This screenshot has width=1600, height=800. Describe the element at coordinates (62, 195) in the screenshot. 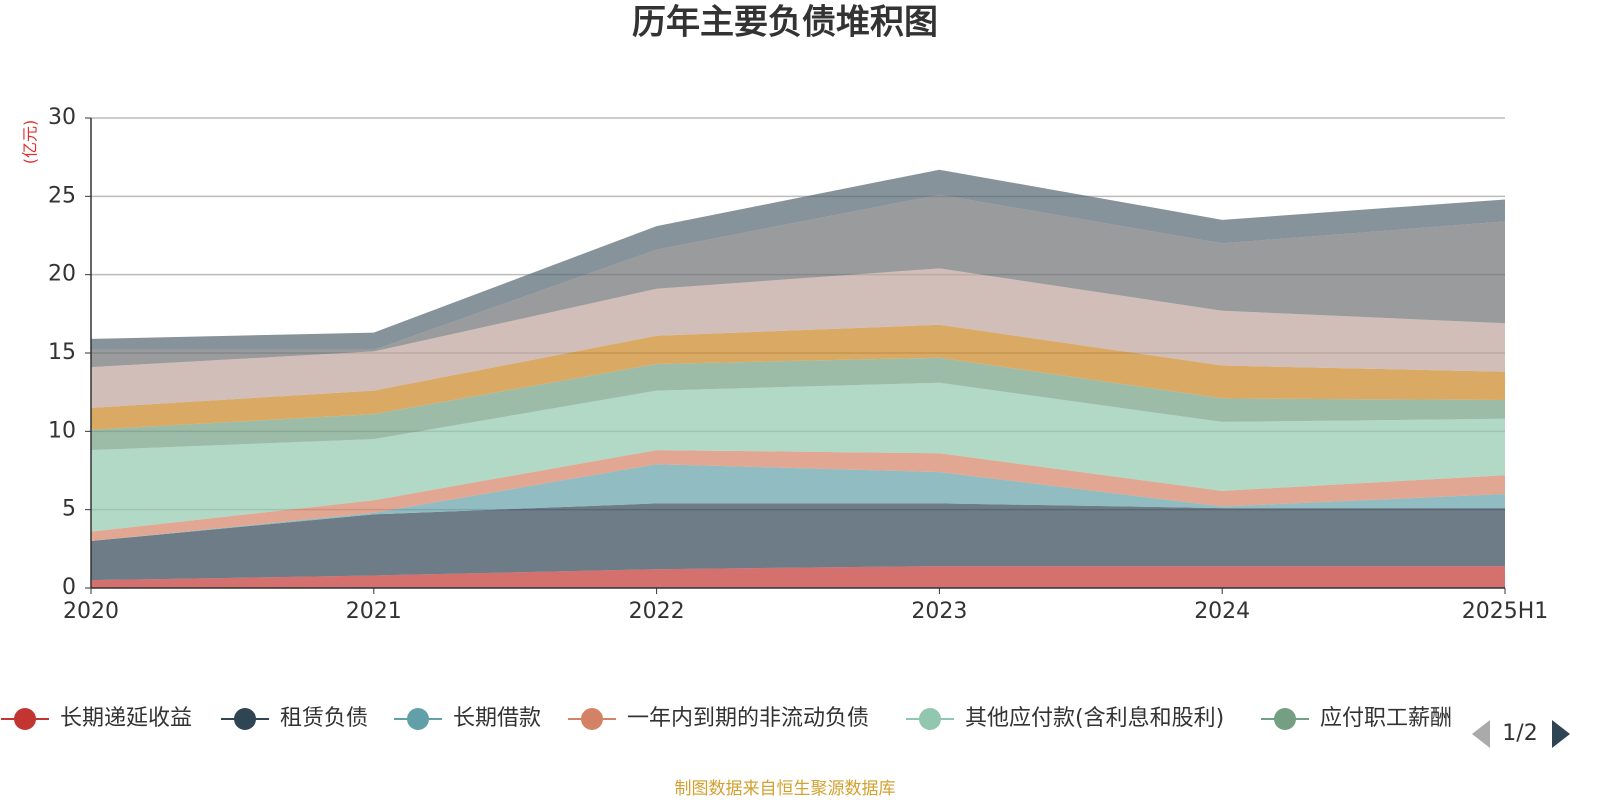

I see `y-tick-label: 25` at that location.